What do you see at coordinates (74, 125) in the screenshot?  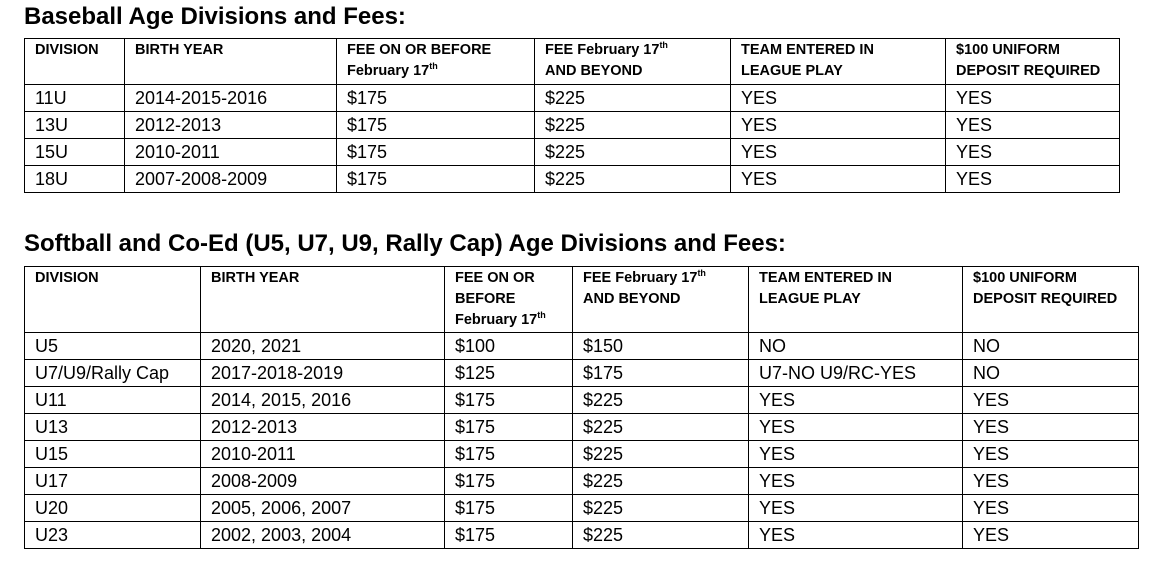 I see `division-cell: 13U` at bounding box center [74, 125].